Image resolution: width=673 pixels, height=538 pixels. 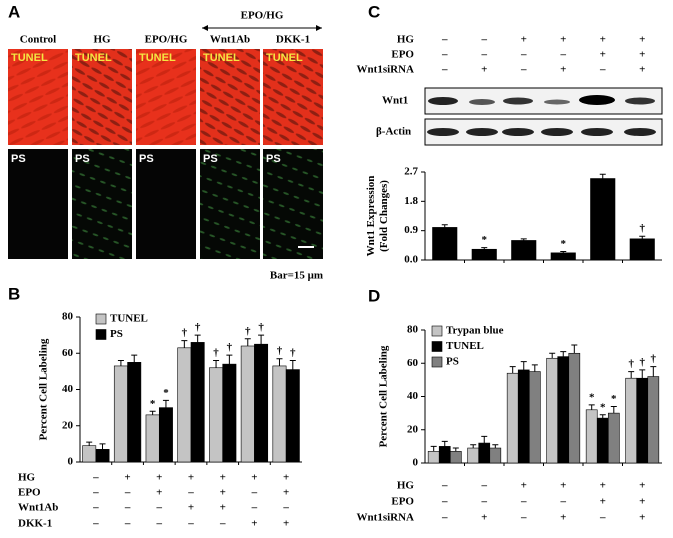 What do you see at coordinates (374, 295) in the screenshot?
I see `panel-letter: D` at bounding box center [374, 295].